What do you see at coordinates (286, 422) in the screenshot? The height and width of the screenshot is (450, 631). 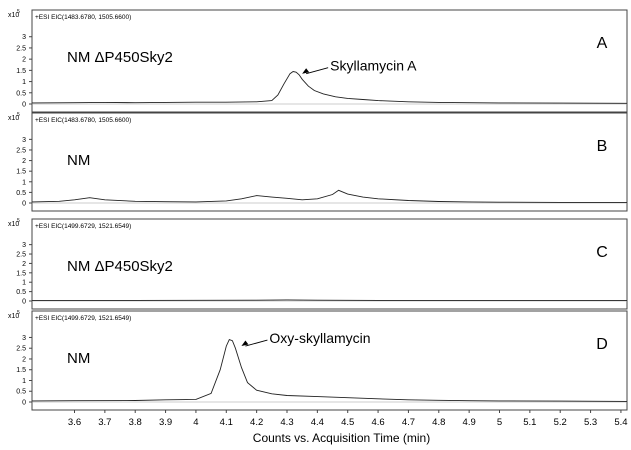 I see `x-tick-label: 4.3` at bounding box center [286, 422].